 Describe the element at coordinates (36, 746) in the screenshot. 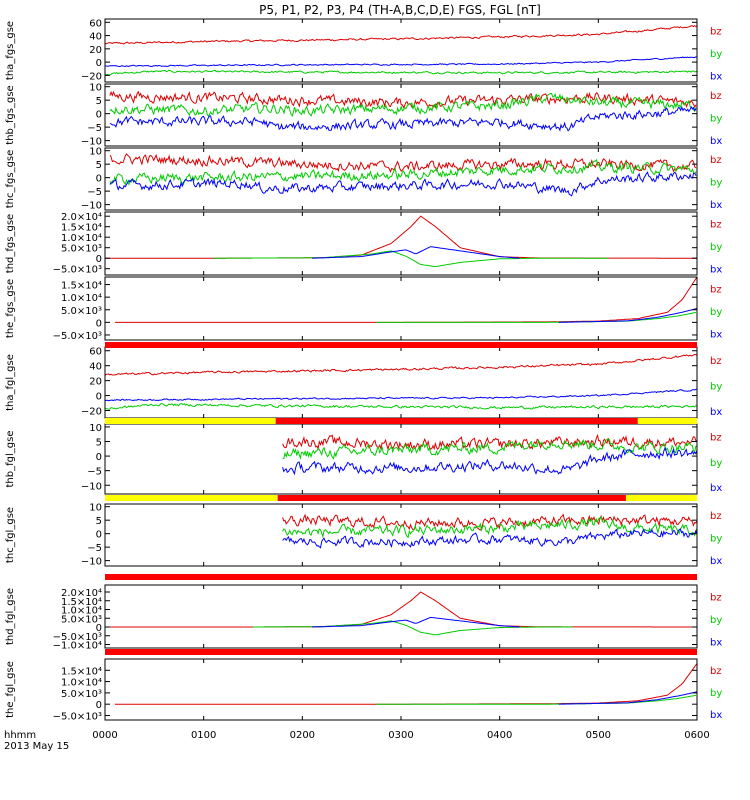

I see `time-header-date: 2013 May 15` at that location.